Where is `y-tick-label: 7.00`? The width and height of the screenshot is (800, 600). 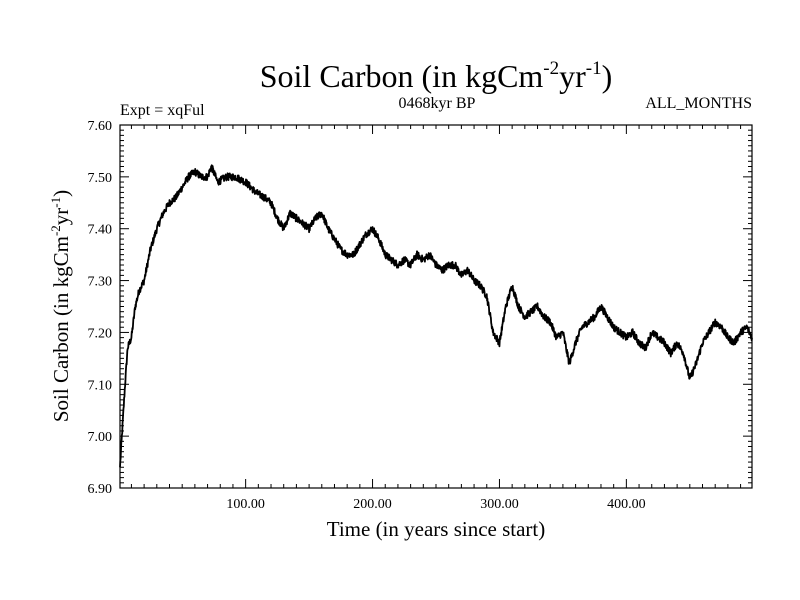 y-tick-label: 7.00 is located at coordinates (100, 437).